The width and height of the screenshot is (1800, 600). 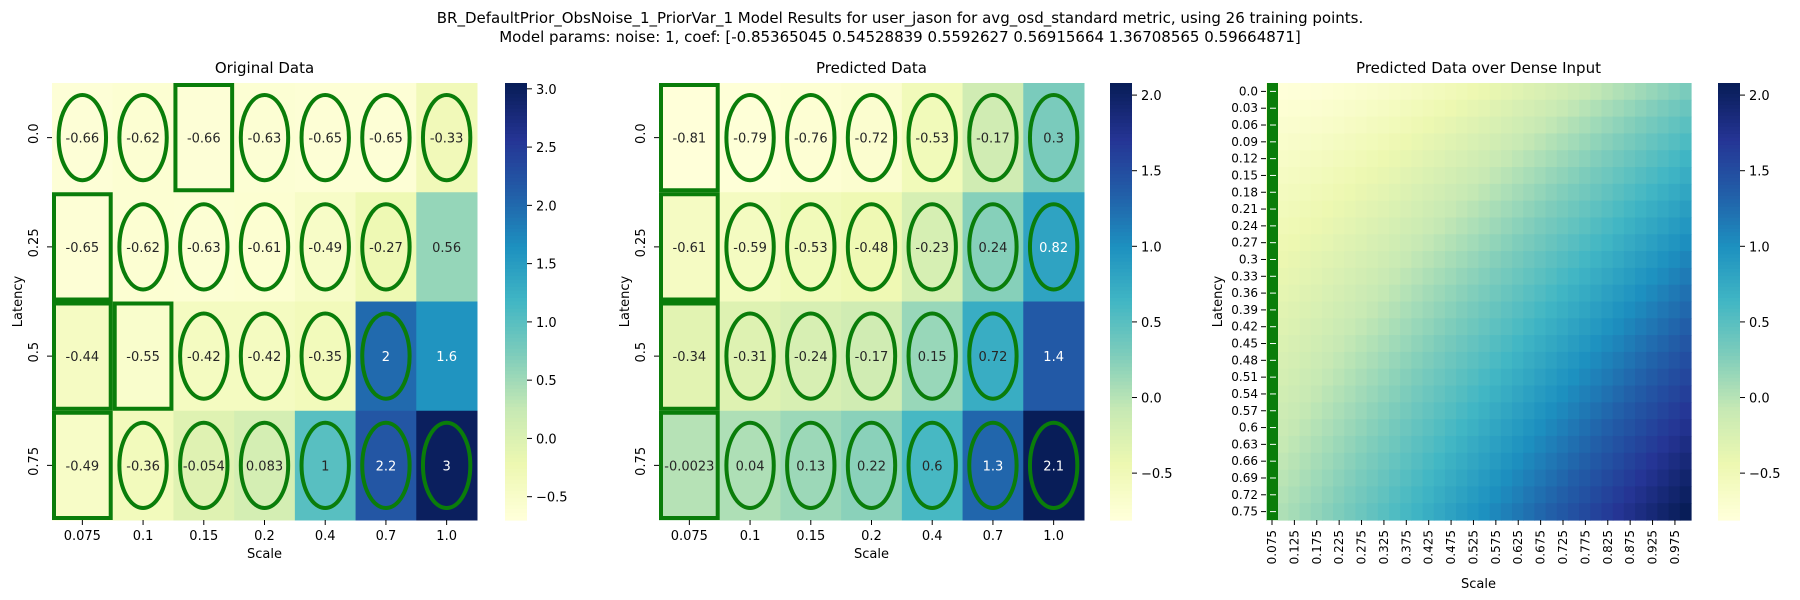 What do you see at coordinates (1451, 547) in the screenshot?
I see `x-tick-label: 0.475` at bounding box center [1451, 547].